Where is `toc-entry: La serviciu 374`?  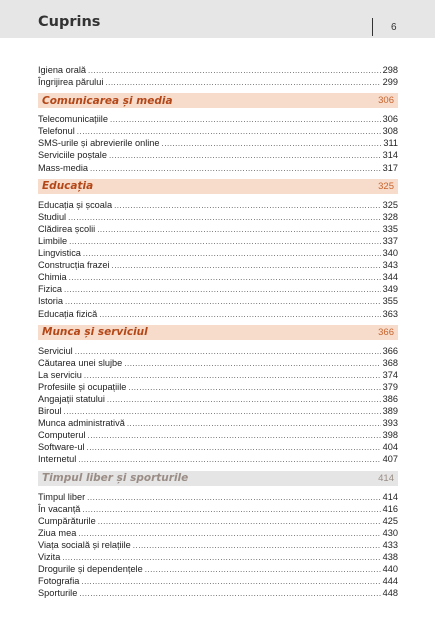
toc-entry: La serviciu 374 is located at coordinates (218, 375).